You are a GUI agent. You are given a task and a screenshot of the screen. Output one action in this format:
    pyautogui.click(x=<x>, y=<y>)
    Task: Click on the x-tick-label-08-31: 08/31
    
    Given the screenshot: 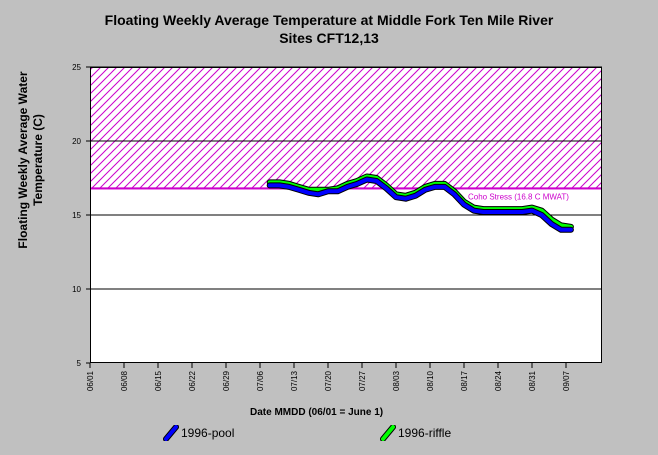 What is the action you would take?
    pyautogui.click(x=532, y=380)
    